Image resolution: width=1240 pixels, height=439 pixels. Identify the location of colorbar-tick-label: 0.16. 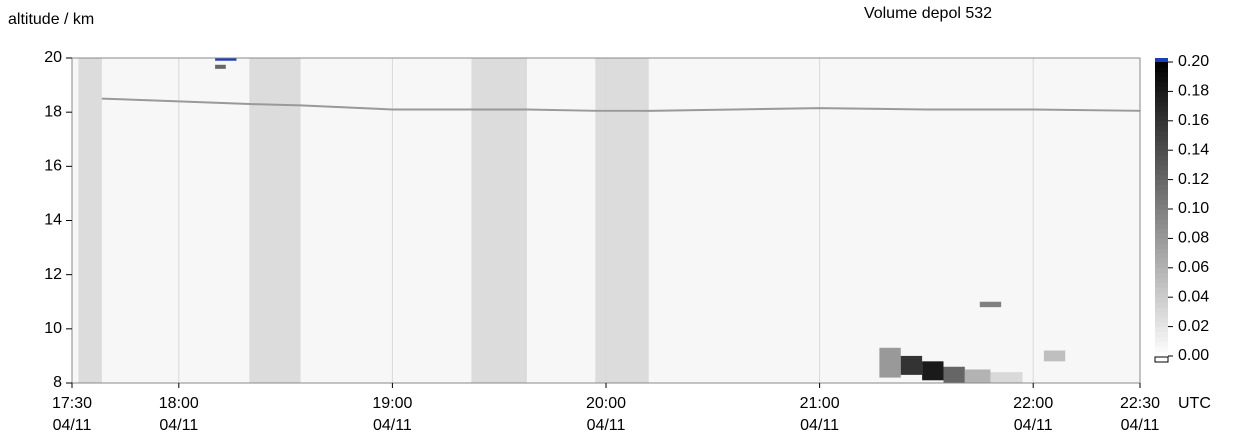
(1193, 120).